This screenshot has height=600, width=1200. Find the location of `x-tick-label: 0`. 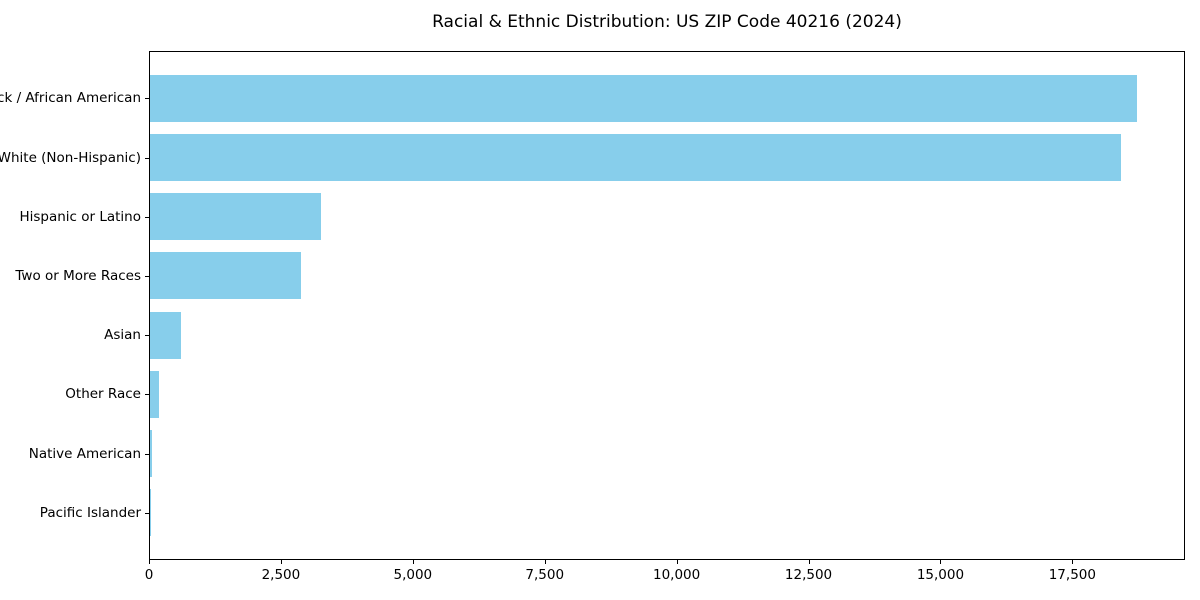

x-tick-label: 0 is located at coordinates (149, 575).